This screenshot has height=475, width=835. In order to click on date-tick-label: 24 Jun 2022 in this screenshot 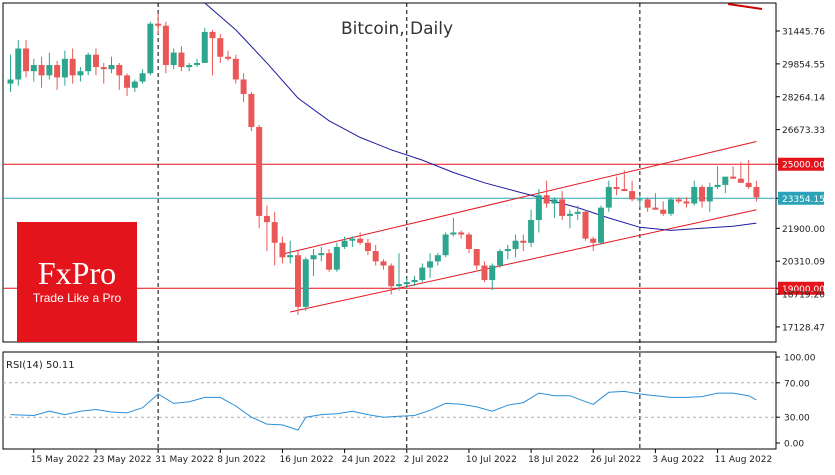, I will do `click(369, 460)`.